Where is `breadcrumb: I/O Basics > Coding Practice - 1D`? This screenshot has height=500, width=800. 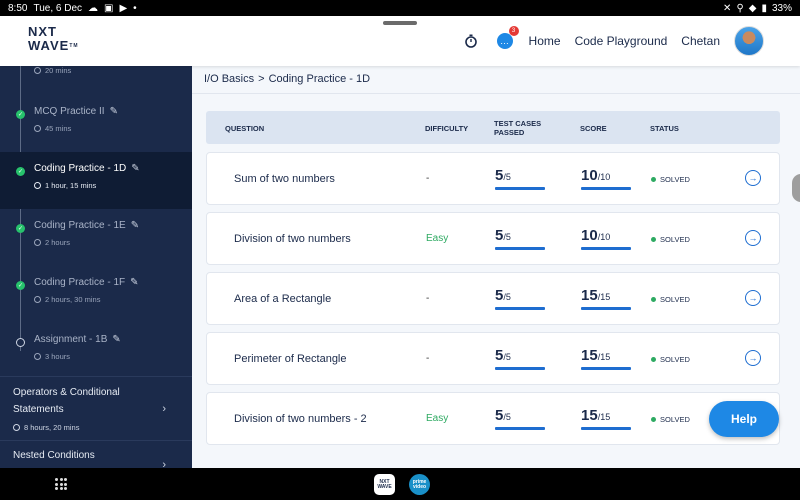
breadcrumb: I/O Basics > Coding Practice - 1D is located at coordinates (287, 79).